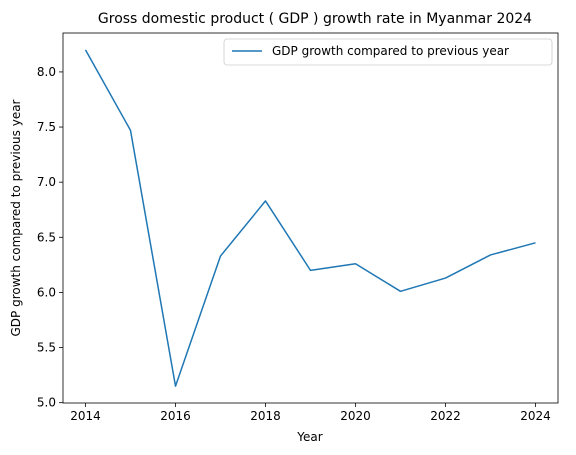 The image size is (576, 455). I want to click on y-tick-label: 7.5, so click(46, 127).